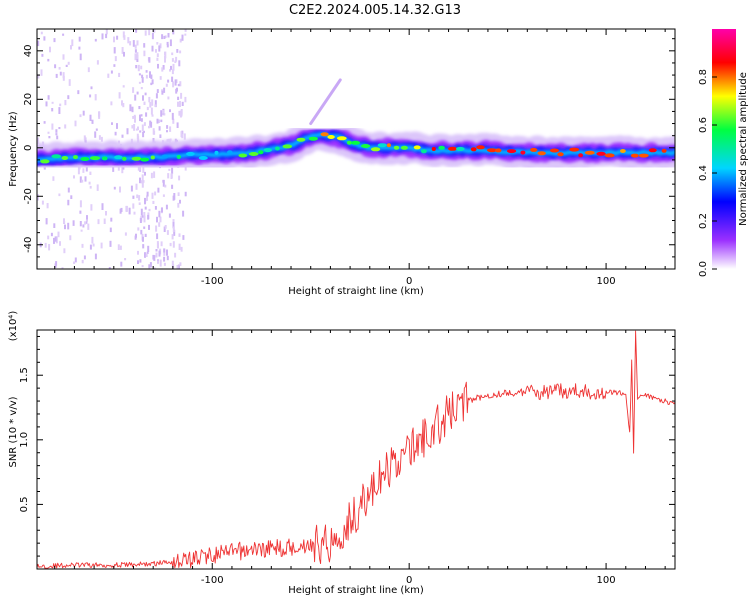  Describe the element at coordinates (703, 125) in the screenshot. I see `colorbar-tick-label: 0.6` at that location.